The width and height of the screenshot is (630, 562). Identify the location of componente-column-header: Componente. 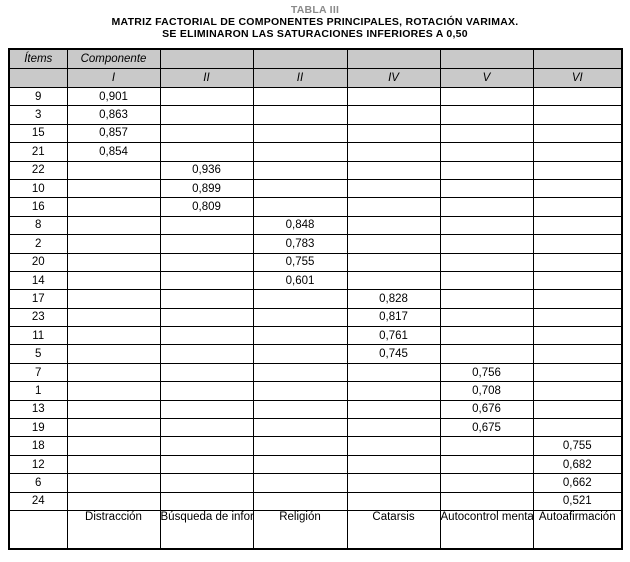
(113, 58).